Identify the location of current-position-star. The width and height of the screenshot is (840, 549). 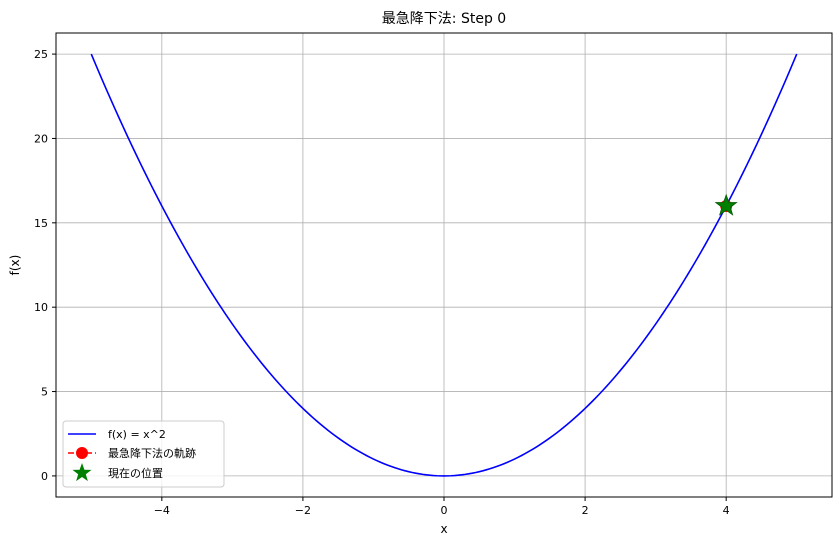
(726, 204).